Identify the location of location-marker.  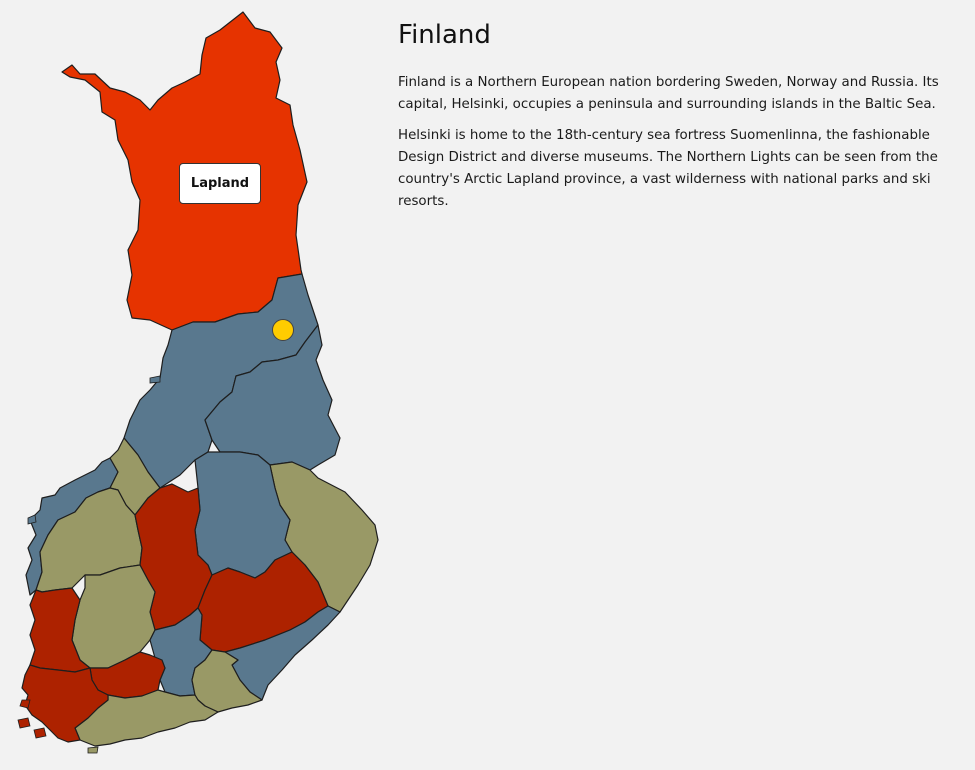
(283, 330).